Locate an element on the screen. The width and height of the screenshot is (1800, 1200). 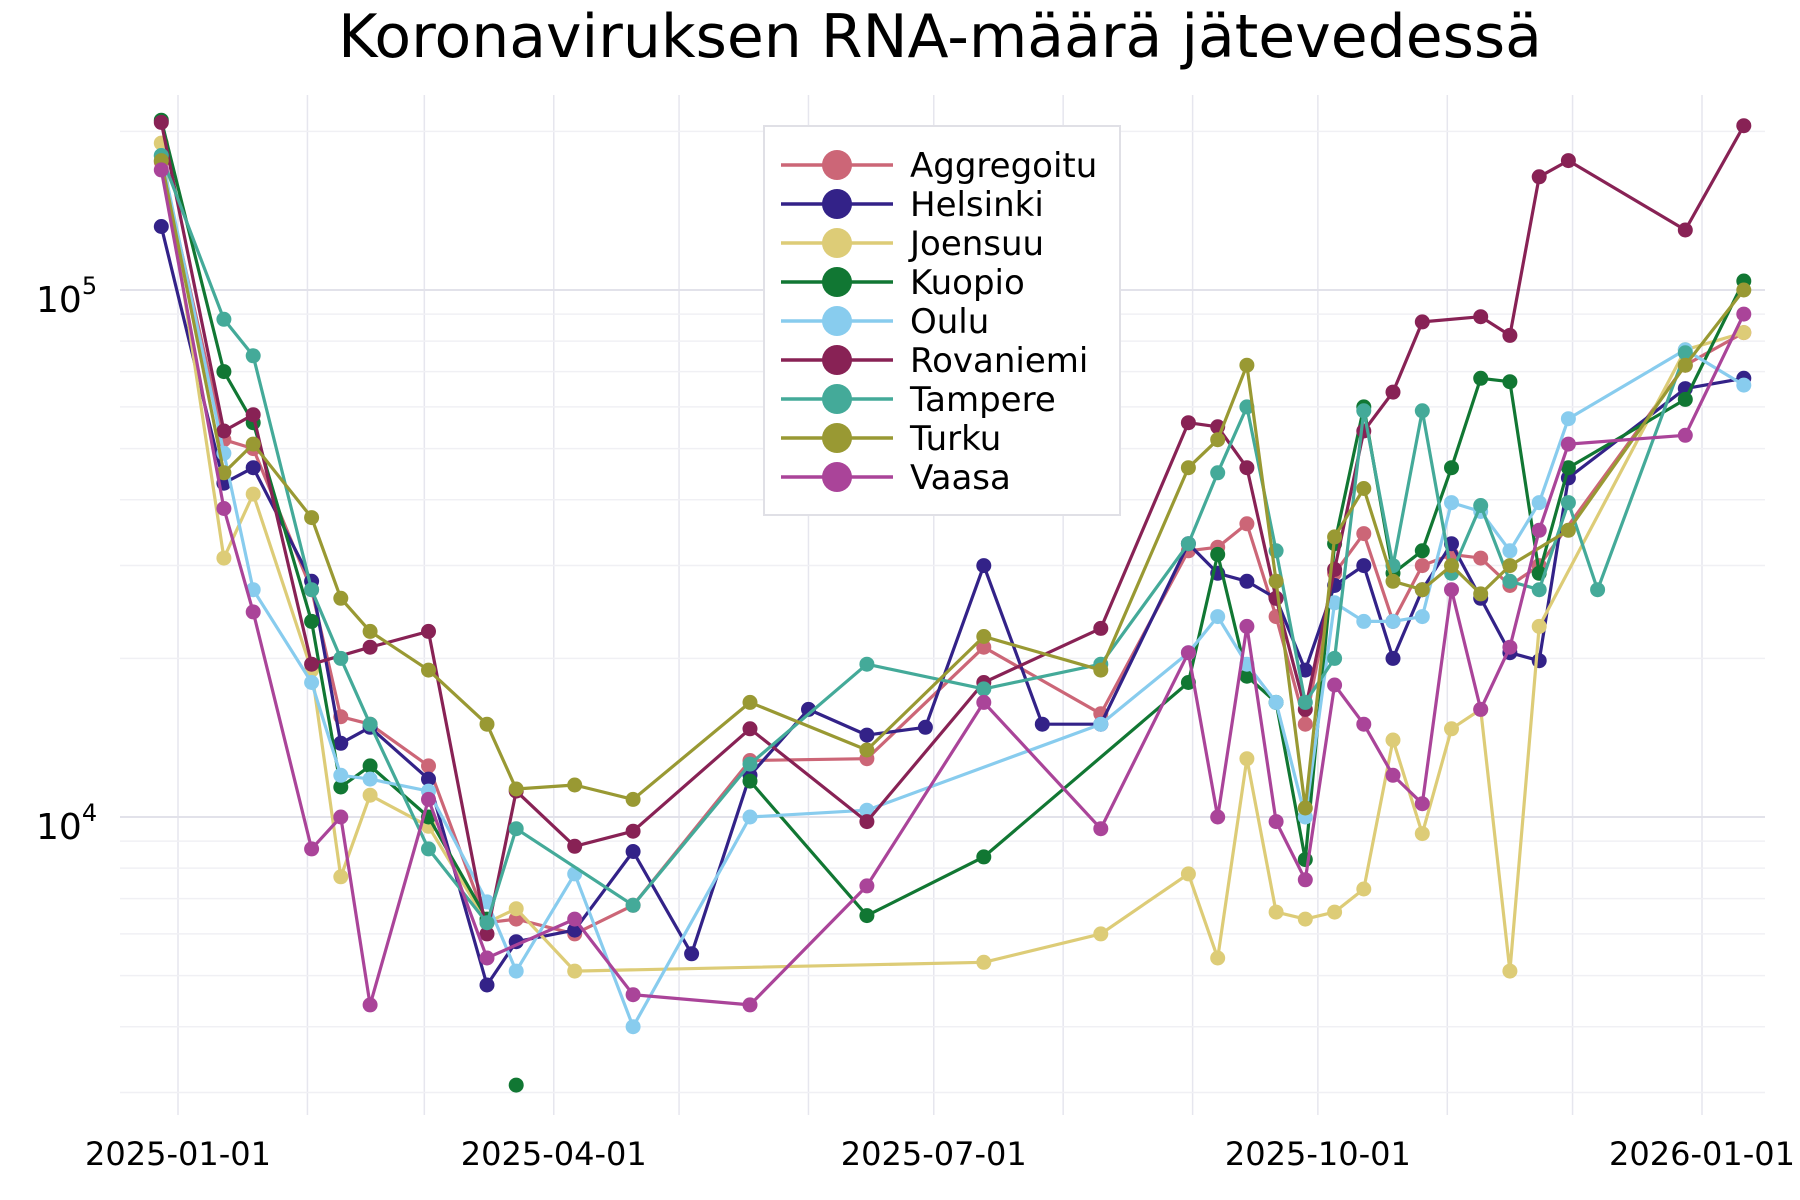
legend-label: Turku is located at coordinates (955, 439).